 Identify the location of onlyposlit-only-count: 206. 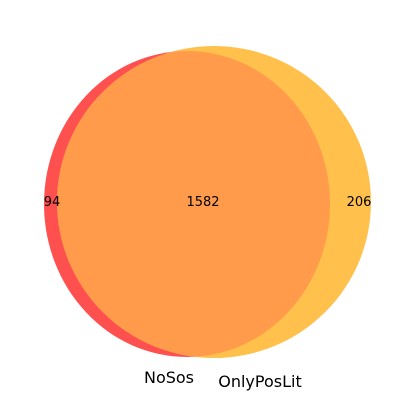
(359, 202).